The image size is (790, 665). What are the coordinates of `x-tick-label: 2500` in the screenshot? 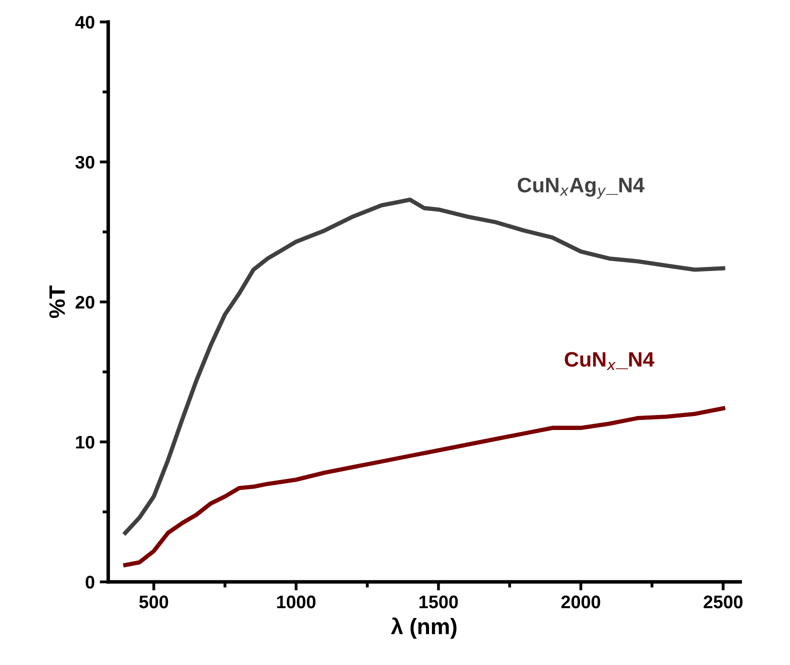 It's located at (723, 602).